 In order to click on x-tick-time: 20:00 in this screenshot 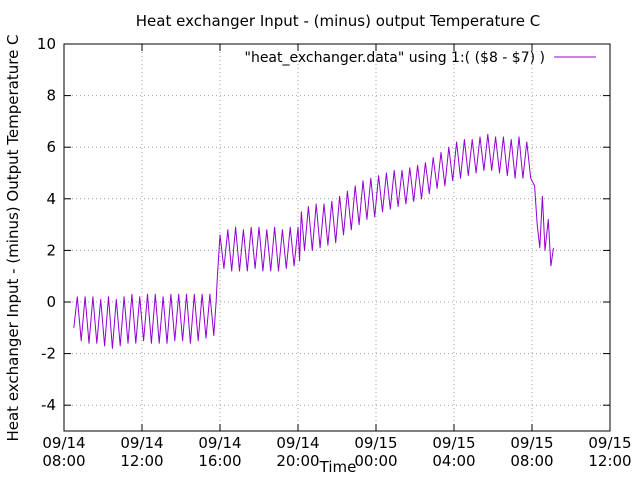, I will do `click(297, 461)`.